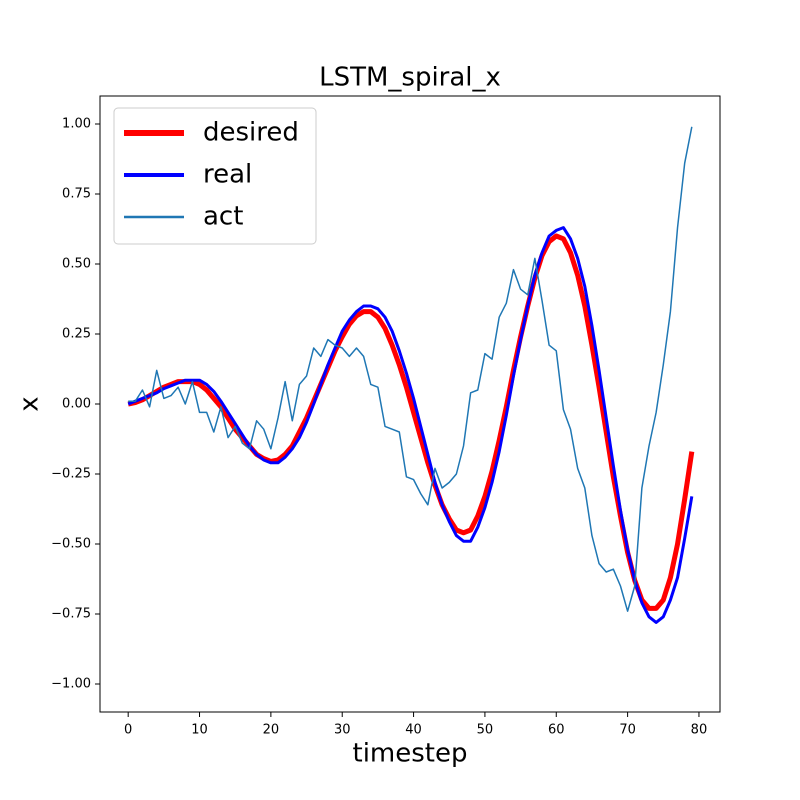  Describe the element at coordinates (76, 264) in the screenshot. I see `y-tick-label: 0.50` at that location.